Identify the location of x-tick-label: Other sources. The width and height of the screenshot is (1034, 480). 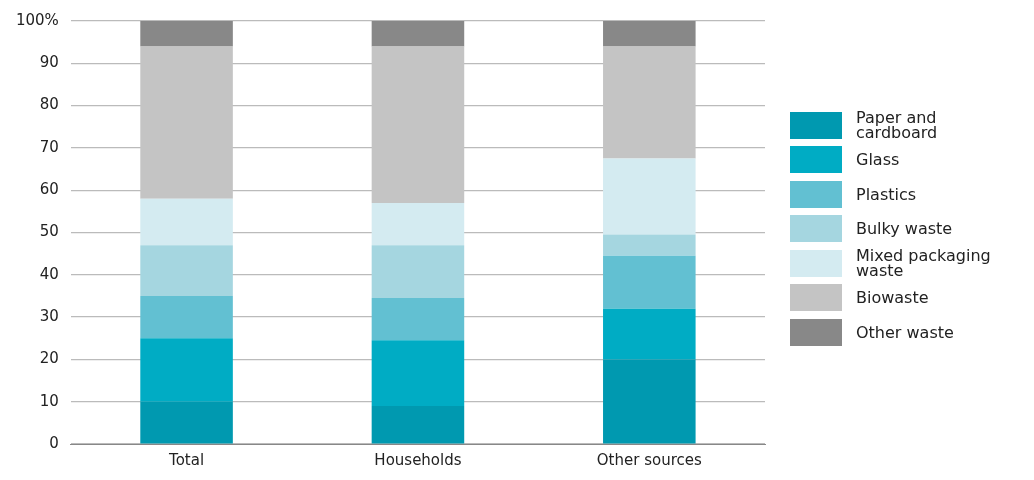
(649, 459).